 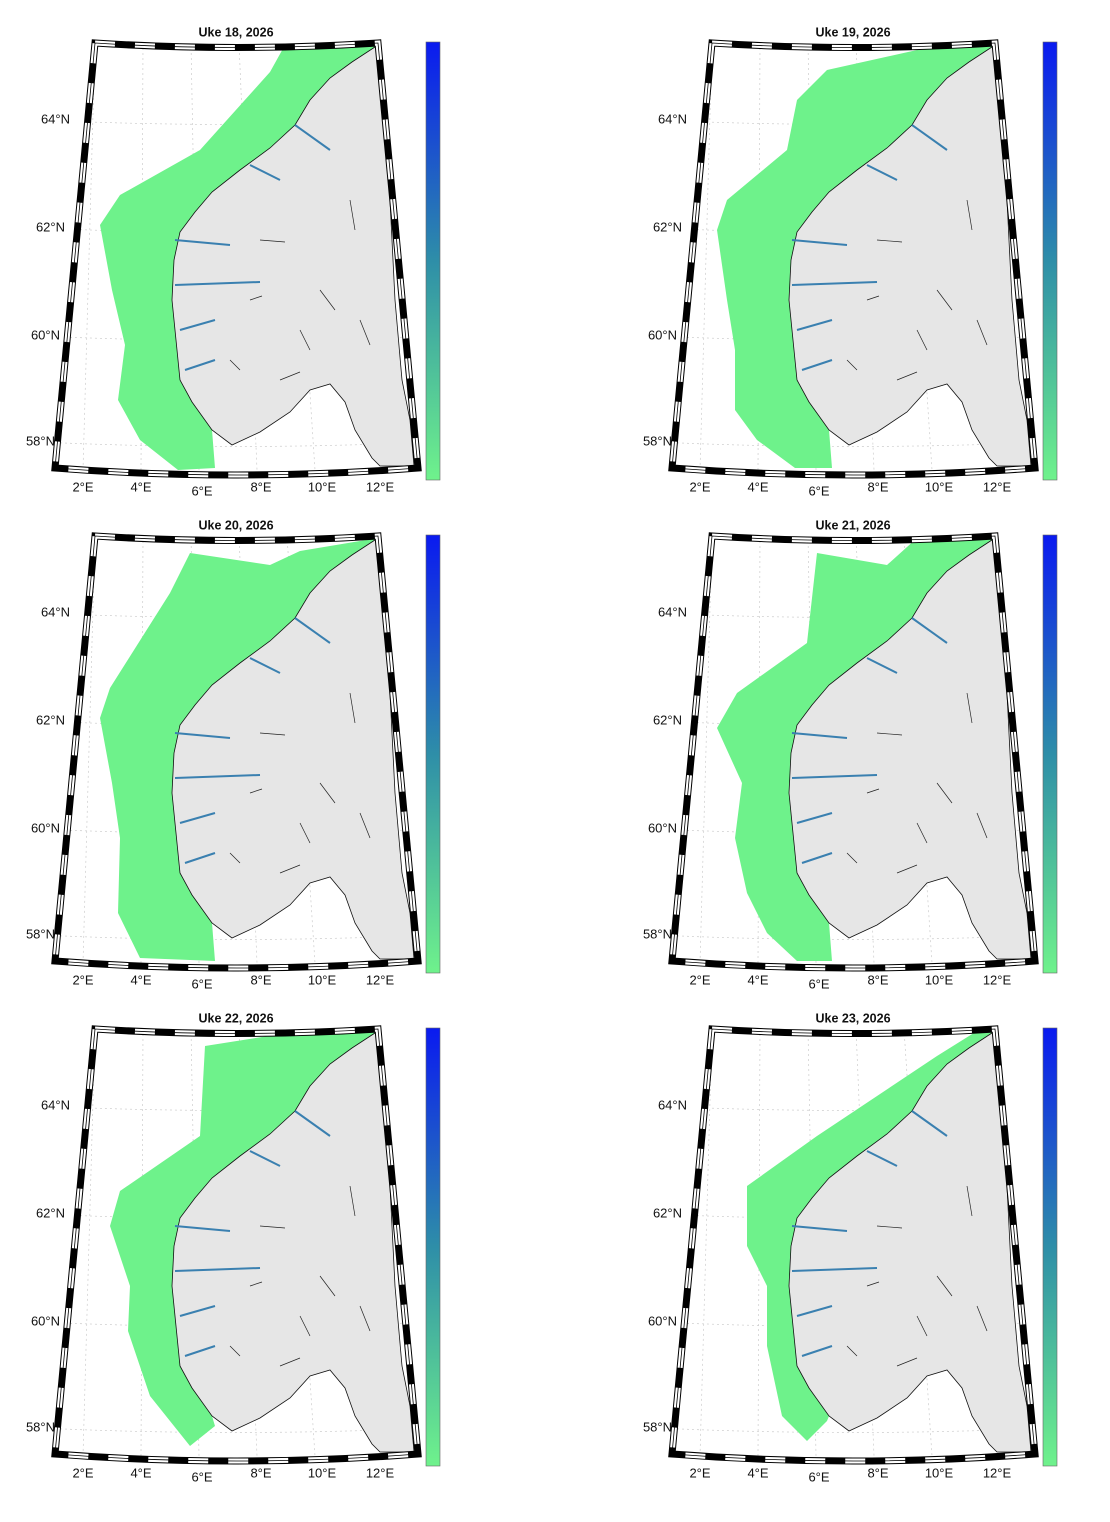 What do you see at coordinates (235, 525) in the screenshot?
I see `panel-title: Uke 20, 2026` at bounding box center [235, 525].